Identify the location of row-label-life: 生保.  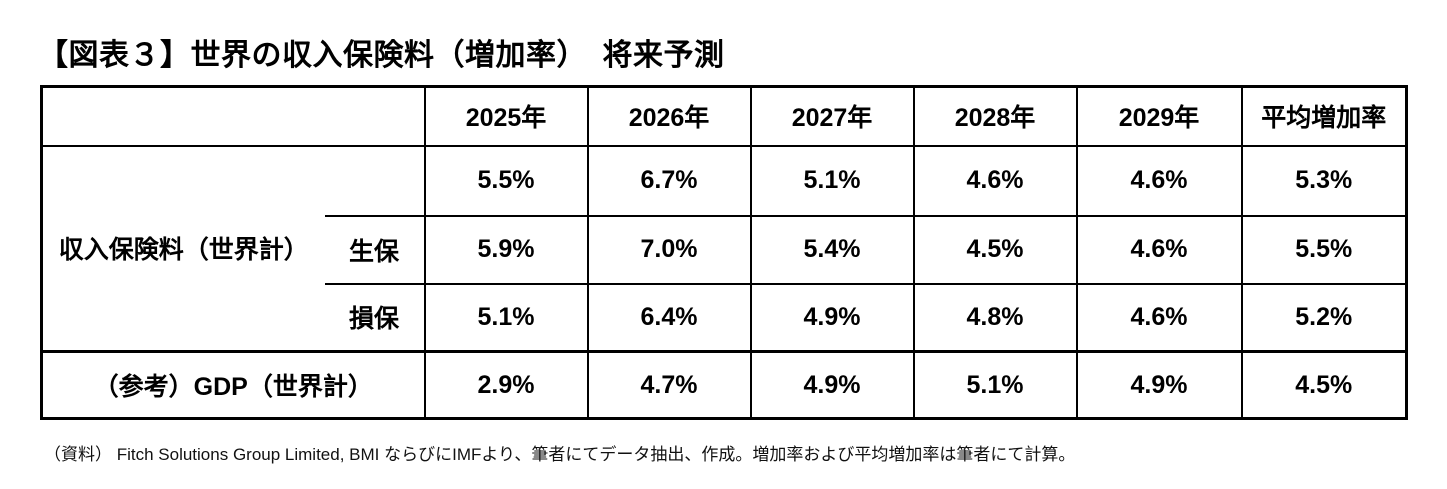
(374, 249).